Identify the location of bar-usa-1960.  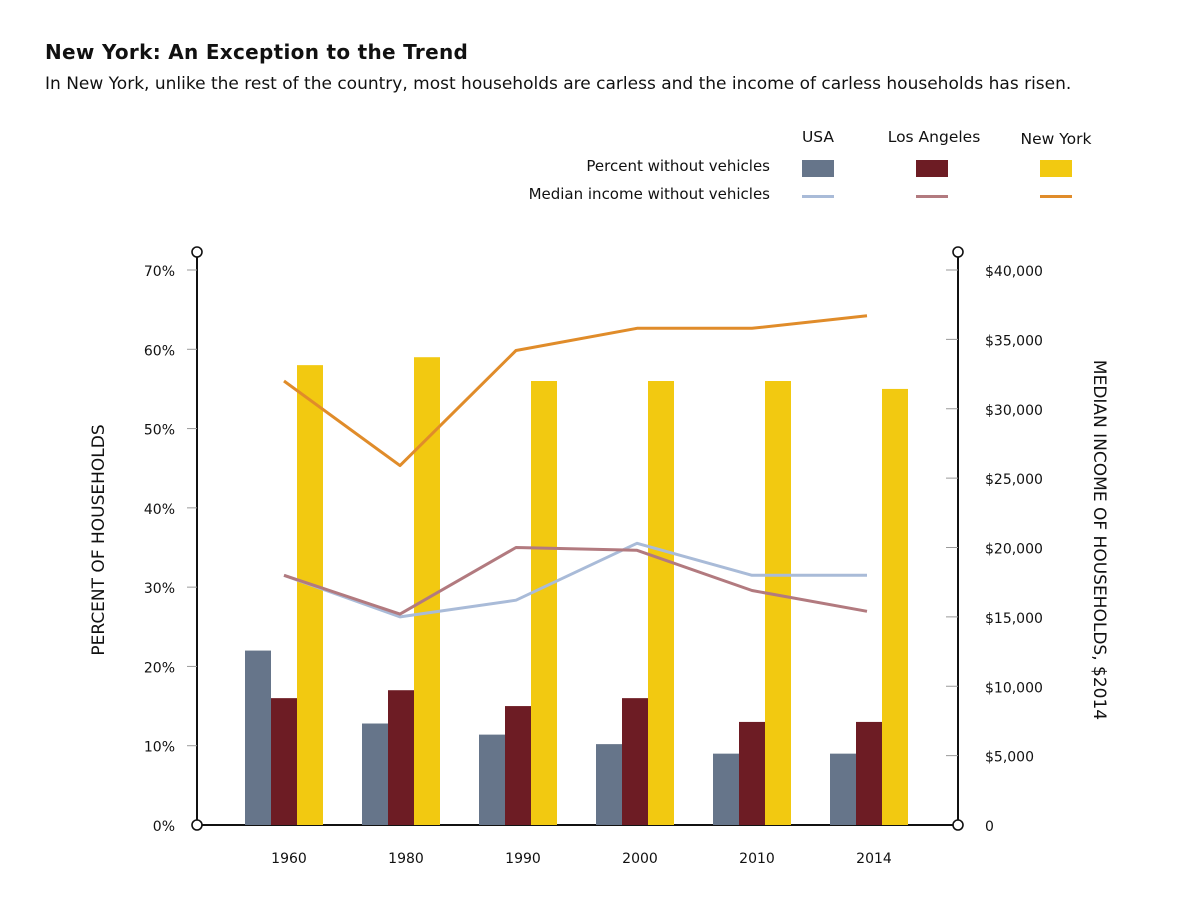
(258, 737).